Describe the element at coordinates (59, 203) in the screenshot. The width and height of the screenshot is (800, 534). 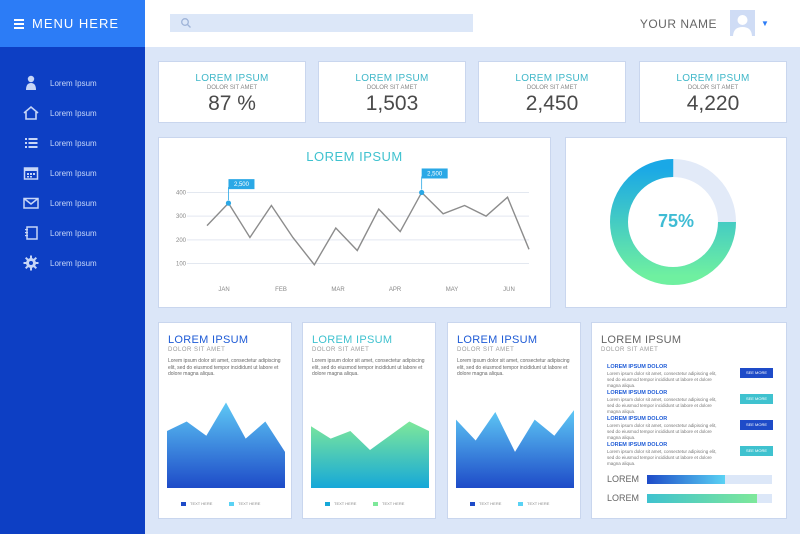
I see `sidebar-item-mail: Lorem Ipsum` at that location.